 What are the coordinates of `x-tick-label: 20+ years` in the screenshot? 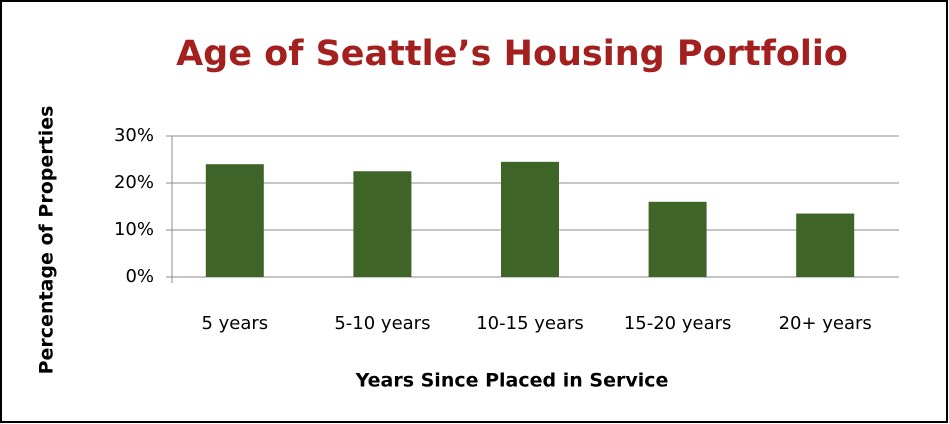 It's located at (825, 323).